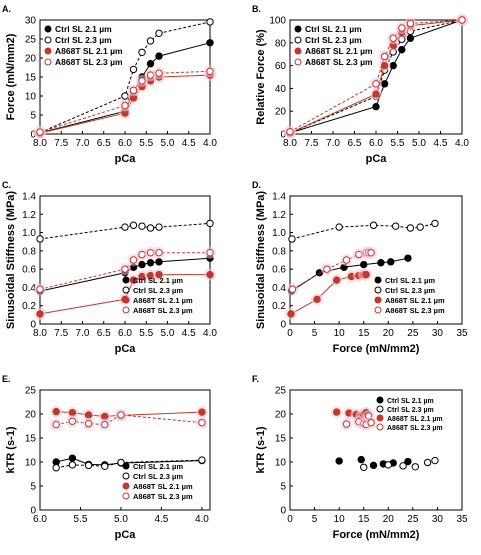  What do you see at coordinates (158, 280) in the screenshot?
I see `legend-entry: Ctrl SL 2.1 µm` at bounding box center [158, 280].